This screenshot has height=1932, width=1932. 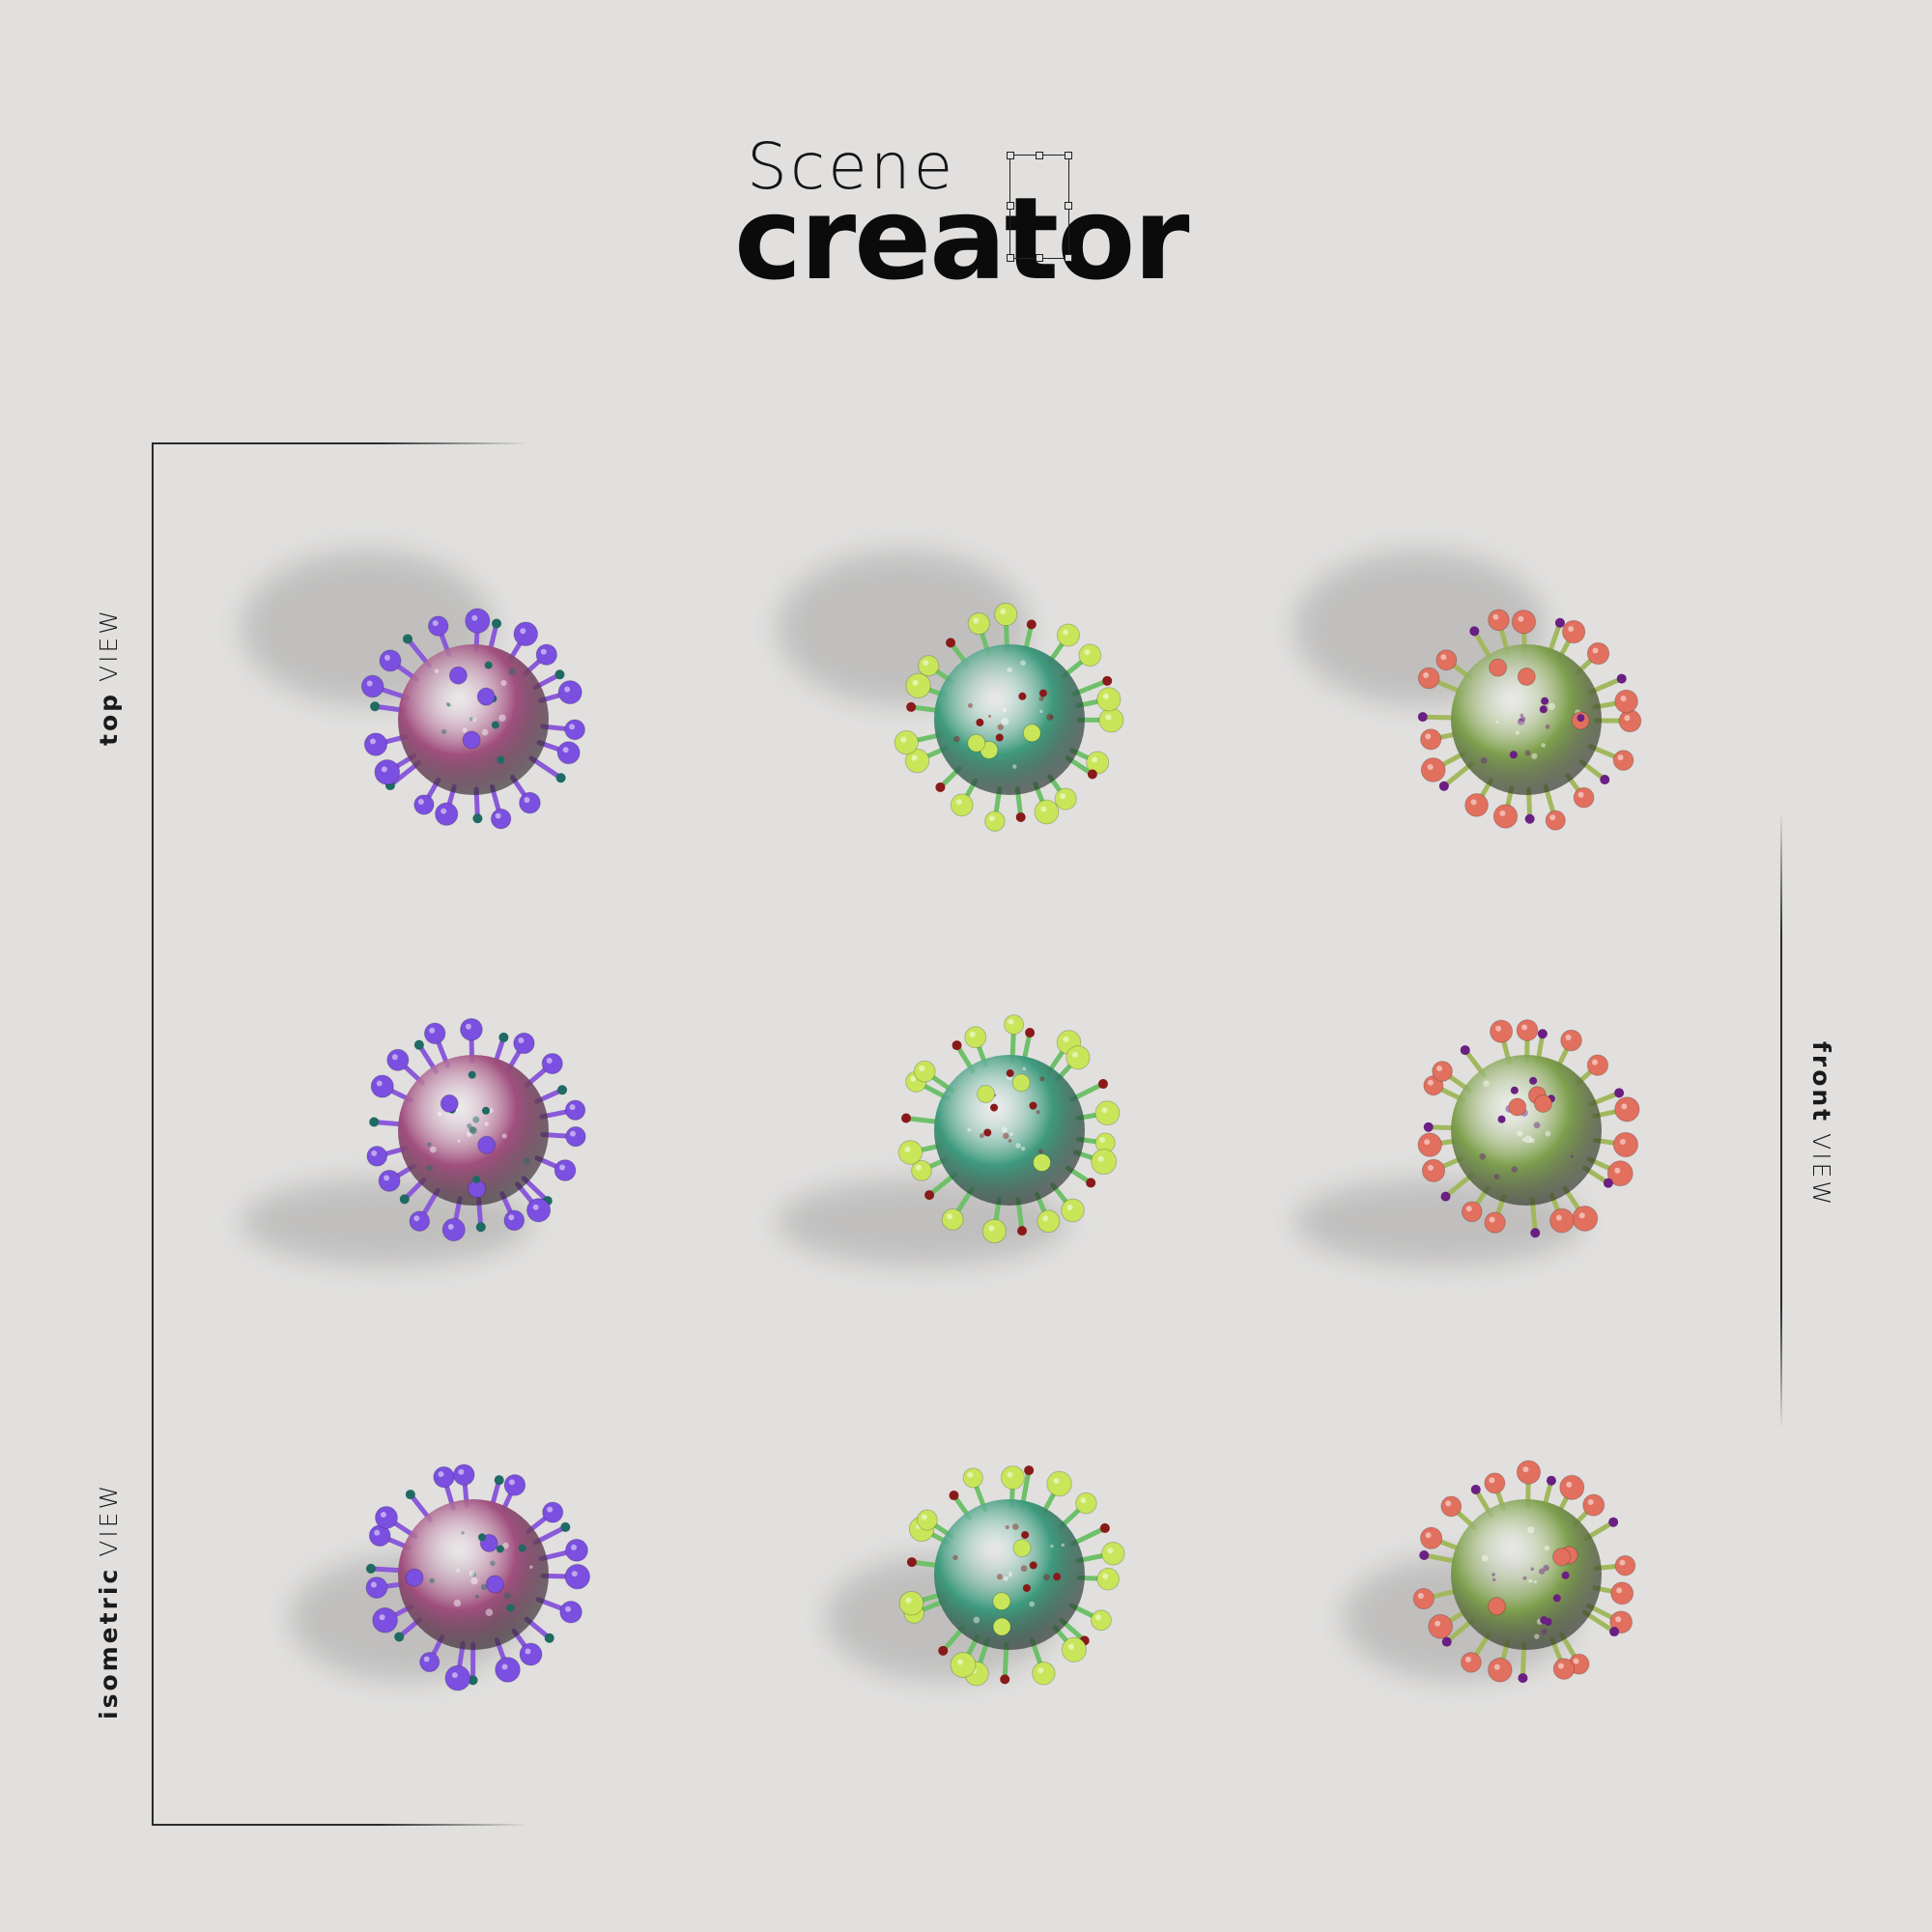 I want to click on virus-olive-isometric-view, so click(x=1507, y=1574).